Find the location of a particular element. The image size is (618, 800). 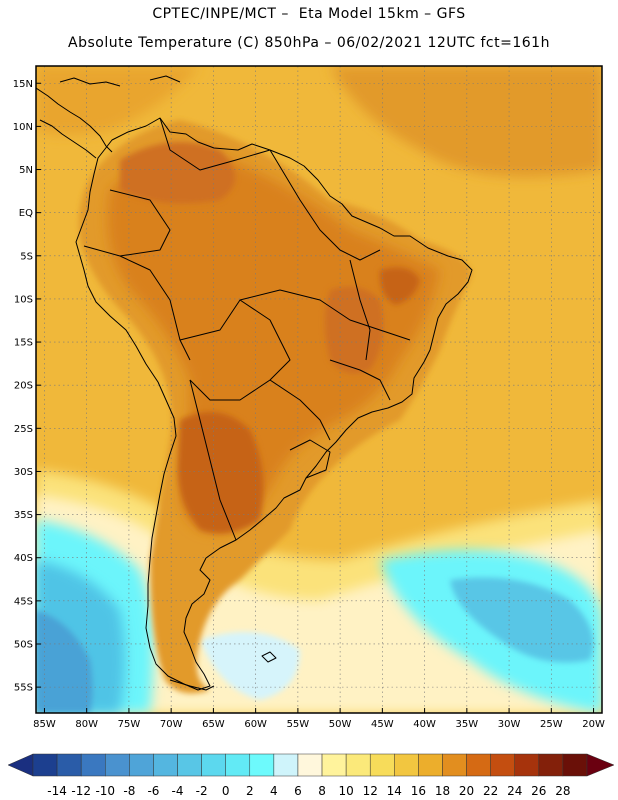

colorbar-label: -10 is located at coordinates (105, 791).